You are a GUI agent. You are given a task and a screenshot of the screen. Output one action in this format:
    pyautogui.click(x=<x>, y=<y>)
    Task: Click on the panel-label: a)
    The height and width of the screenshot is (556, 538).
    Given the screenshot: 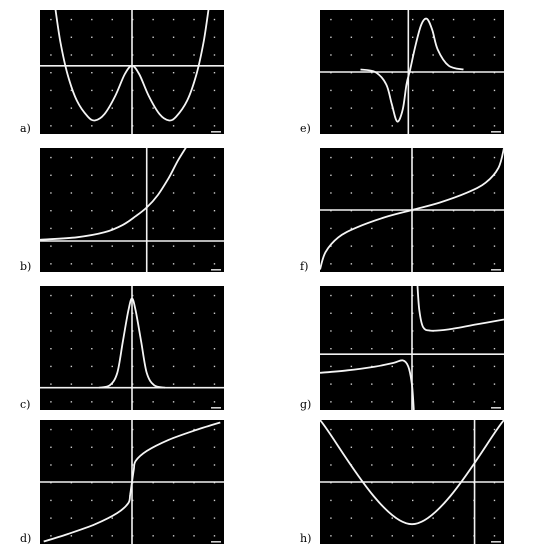 What is the action you would take?
    pyautogui.click(x=25, y=128)
    